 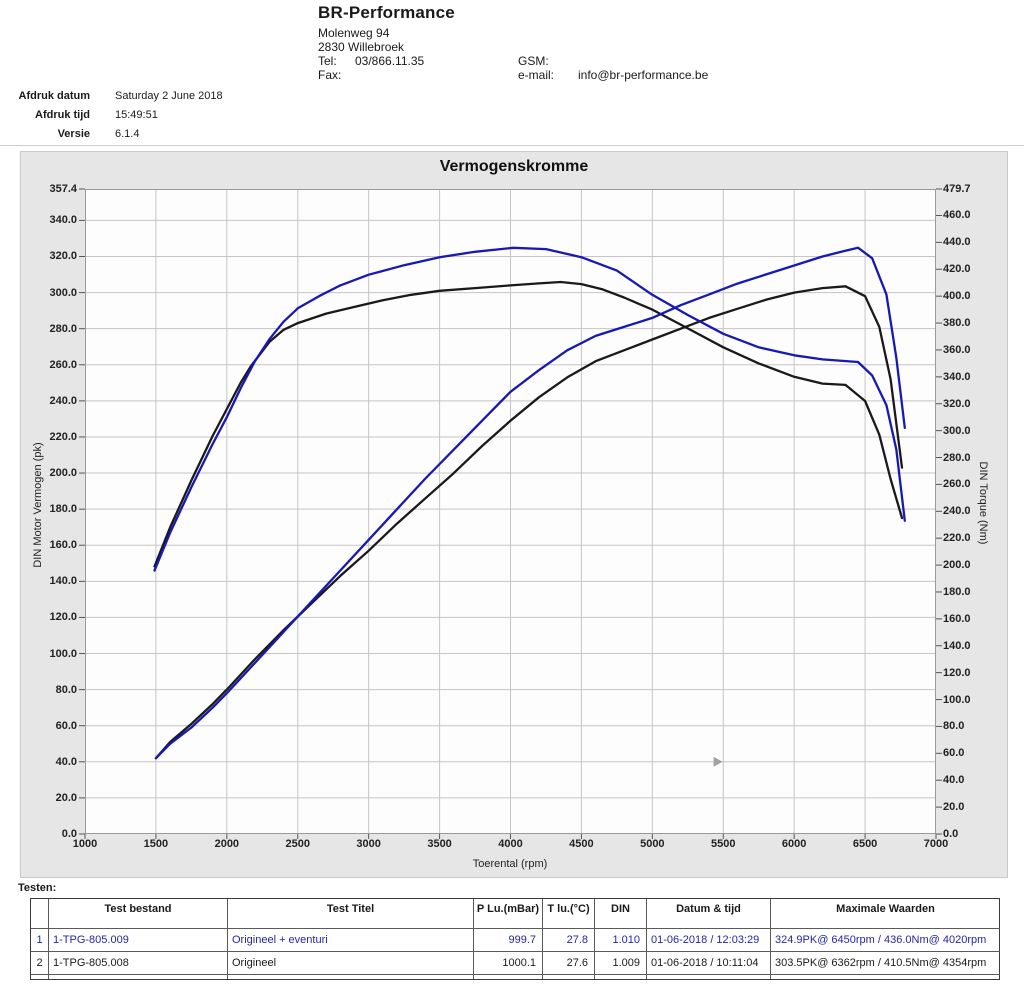 I want to click on column-header-file: Test bestand, so click(x=138, y=914).